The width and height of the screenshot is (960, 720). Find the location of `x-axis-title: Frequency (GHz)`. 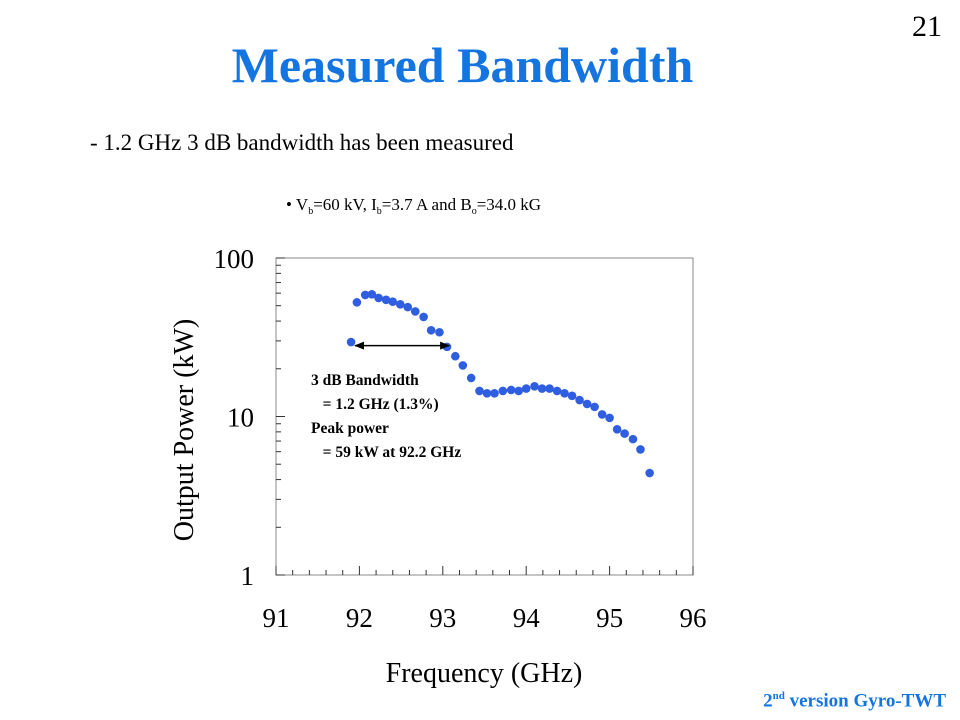

x-axis-title: Frequency (GHz) is located at coordinates (484, 673).